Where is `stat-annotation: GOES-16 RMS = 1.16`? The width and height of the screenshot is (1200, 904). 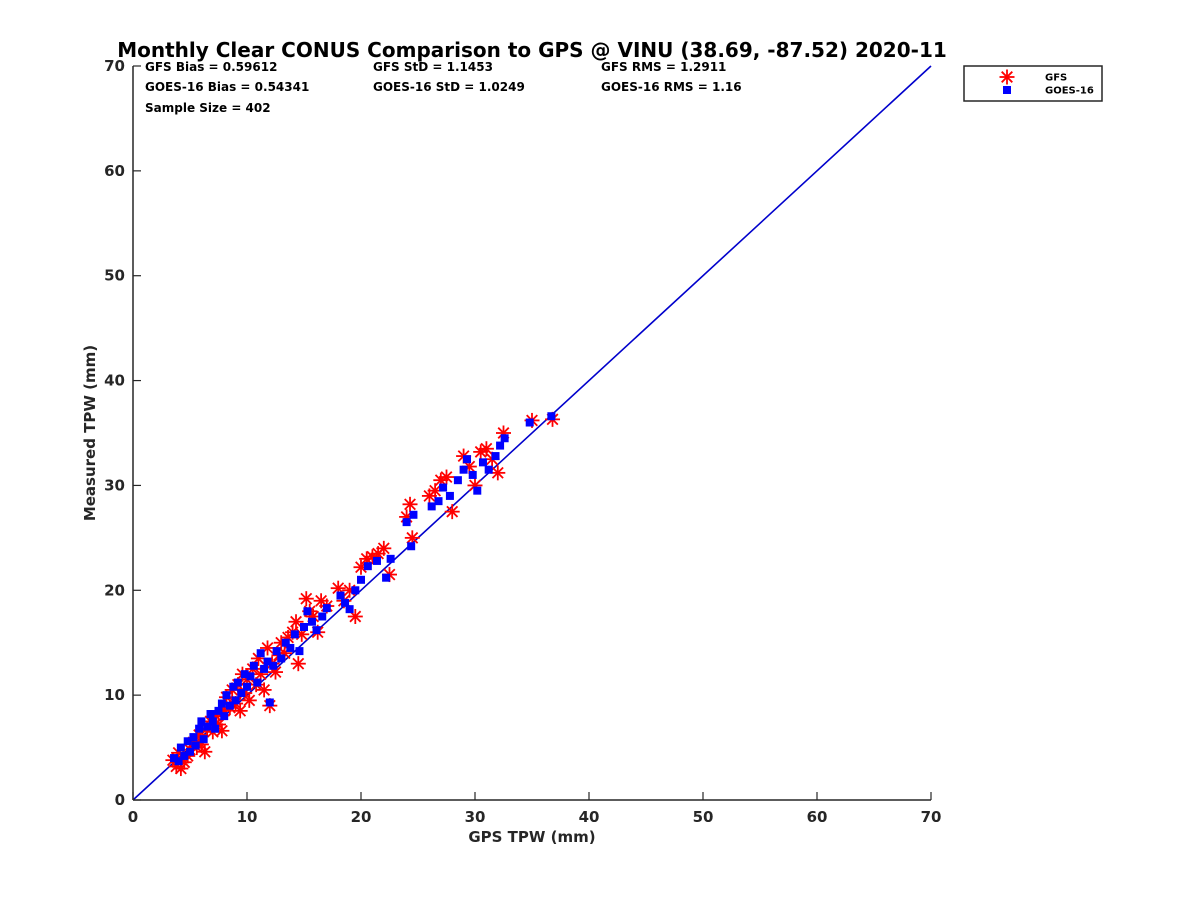
stat-annotation: GOES-16 RMS = 1.16 is located at coordinates (671, 87).